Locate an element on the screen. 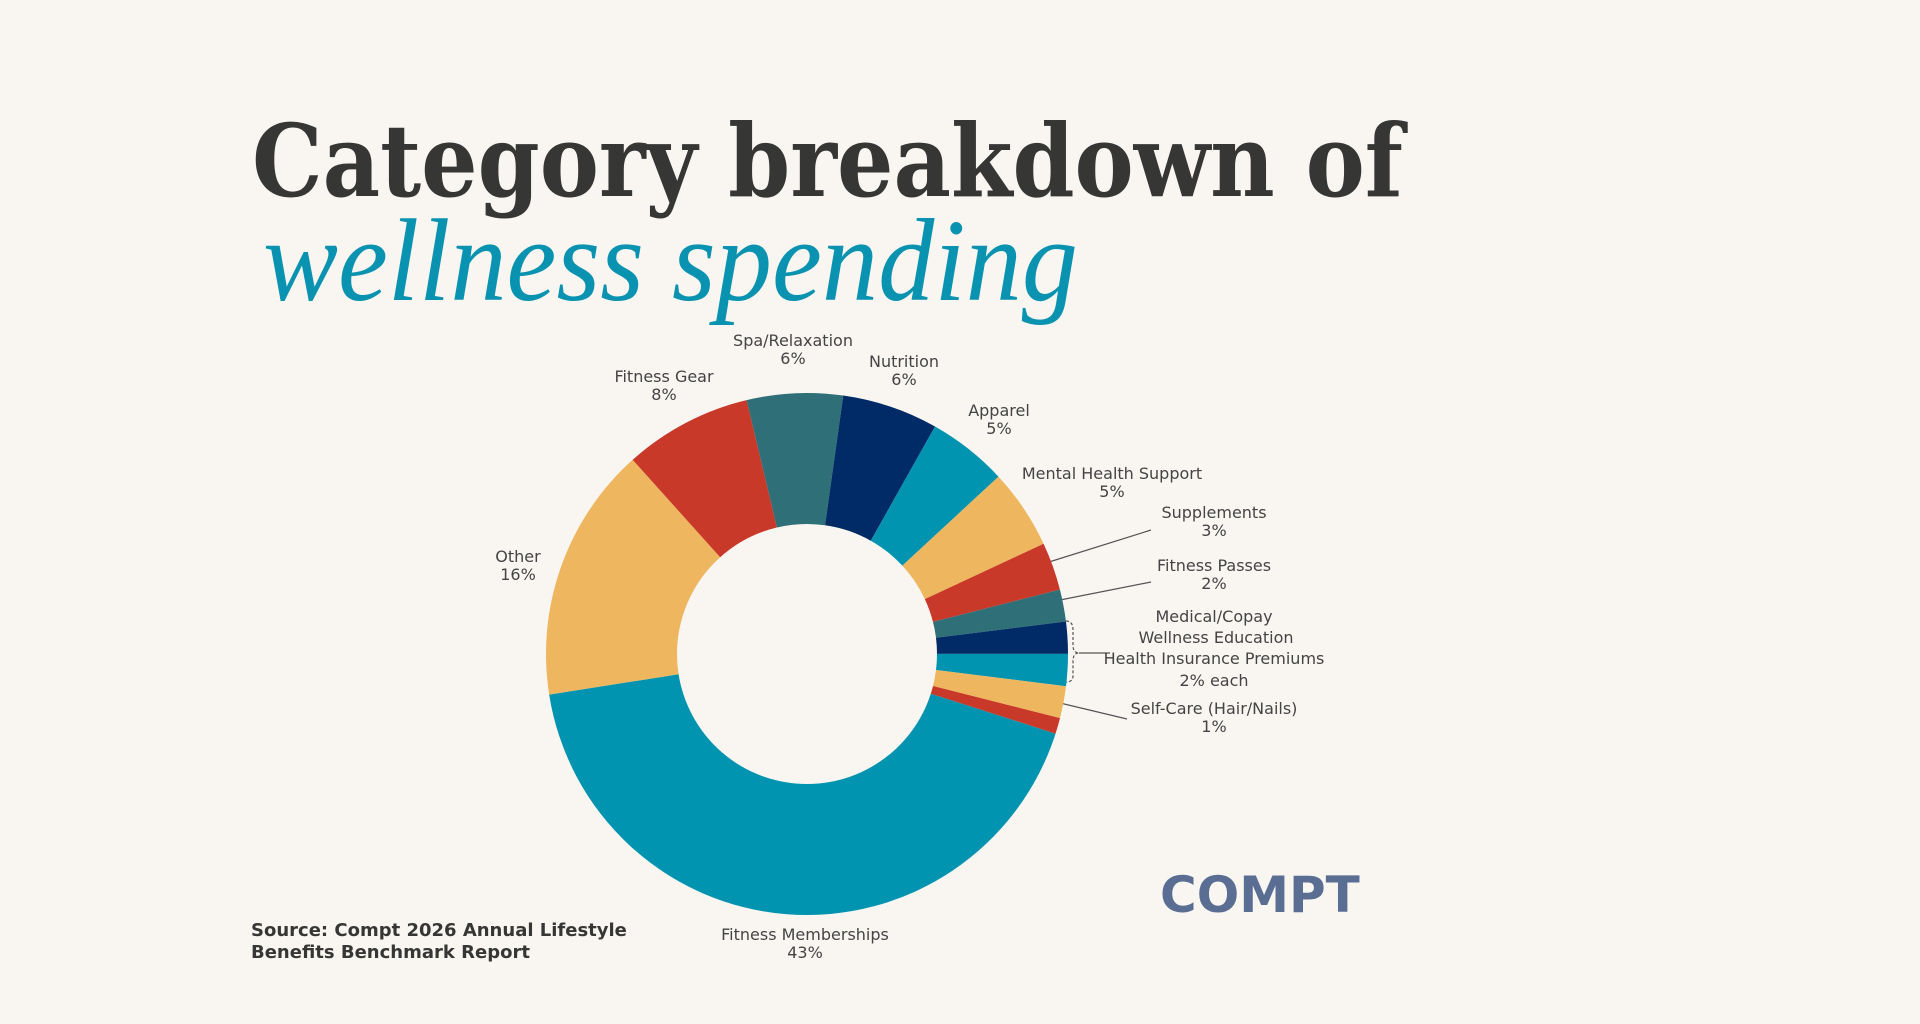 The image size is (1920, 1024). group-label: 2% each is located at coordinates (1213, 680).